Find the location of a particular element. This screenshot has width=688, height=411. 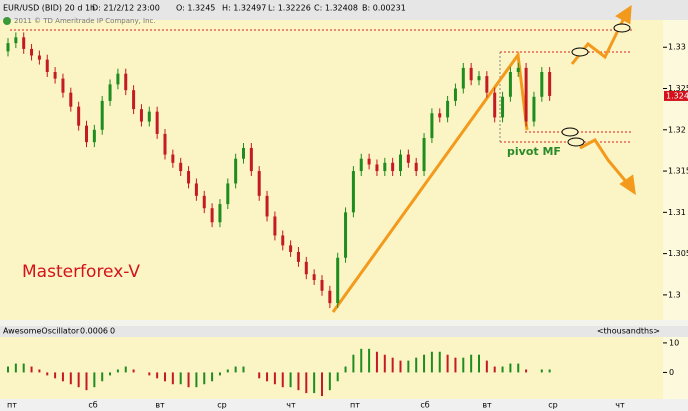

y-tick-label: 1.3 is located at coordinates (674, 294).